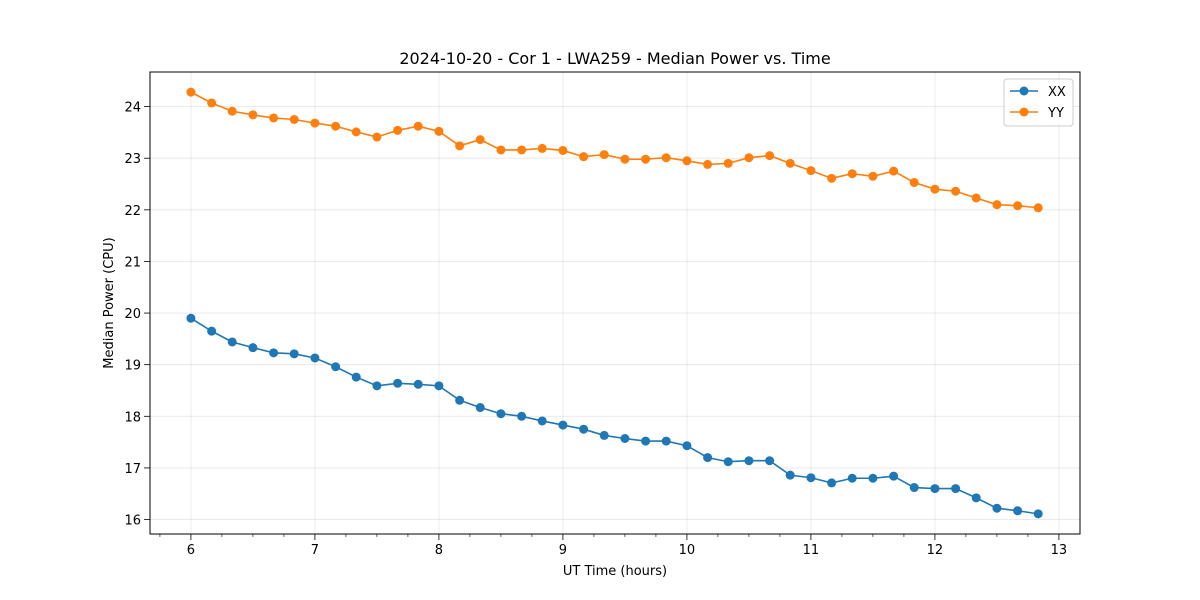 The image size is (1200, 600). I want to click on legend-label-yy: YY, so click(1055, 113).